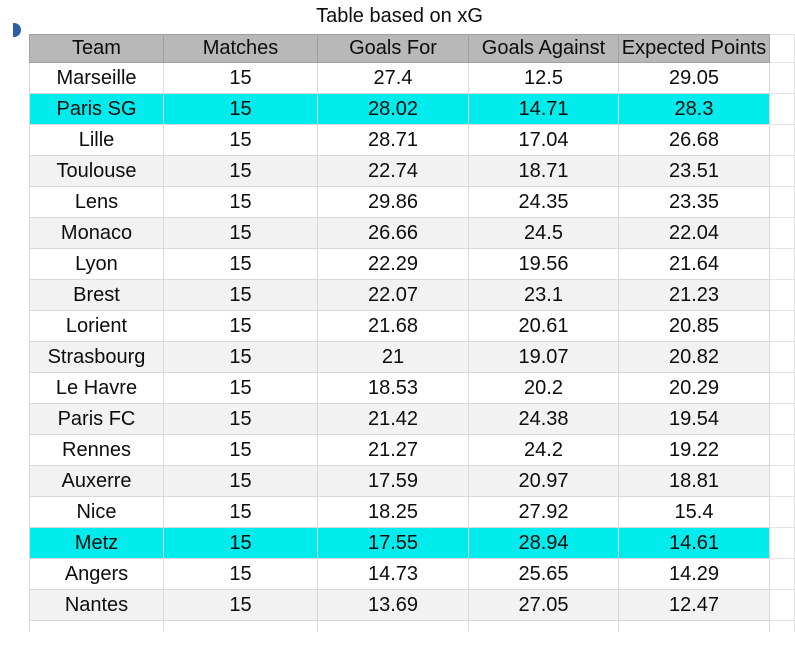  I want to click on goals-for-cell: 17.59, so click(393, 481).